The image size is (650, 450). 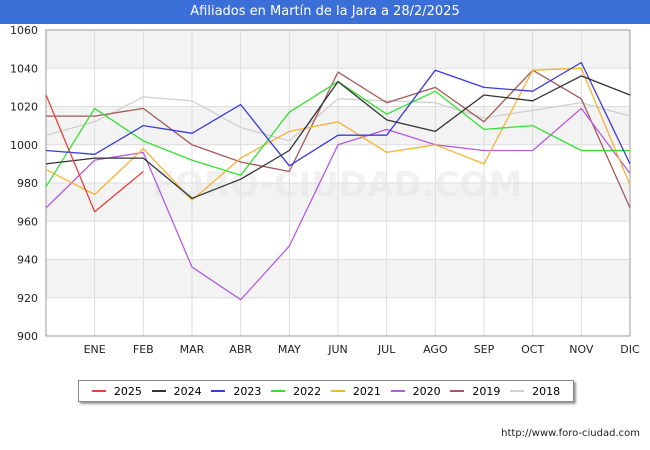 I want to click on series-line-2025, so click(x=94, y=153).